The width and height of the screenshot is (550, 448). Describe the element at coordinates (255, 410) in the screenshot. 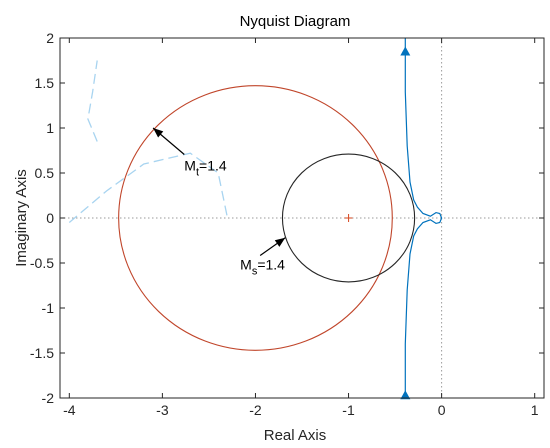

I see `x-tick-label: -2` at that location.